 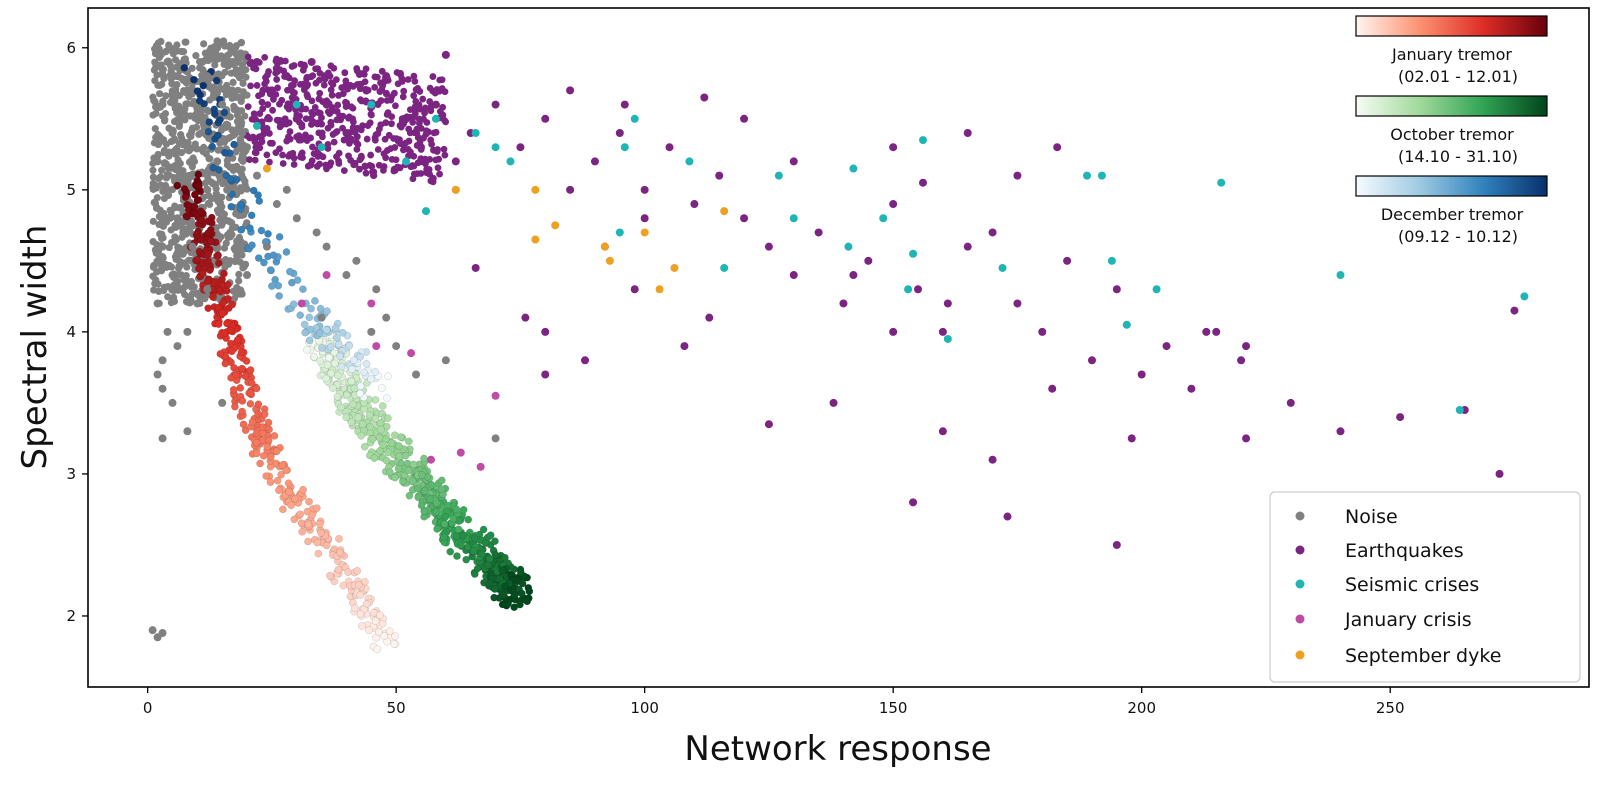 What do you see at coordinates (71, 616) in the screenshot?
I see `y-tick-label: 2` at bounding box center [71, 616].